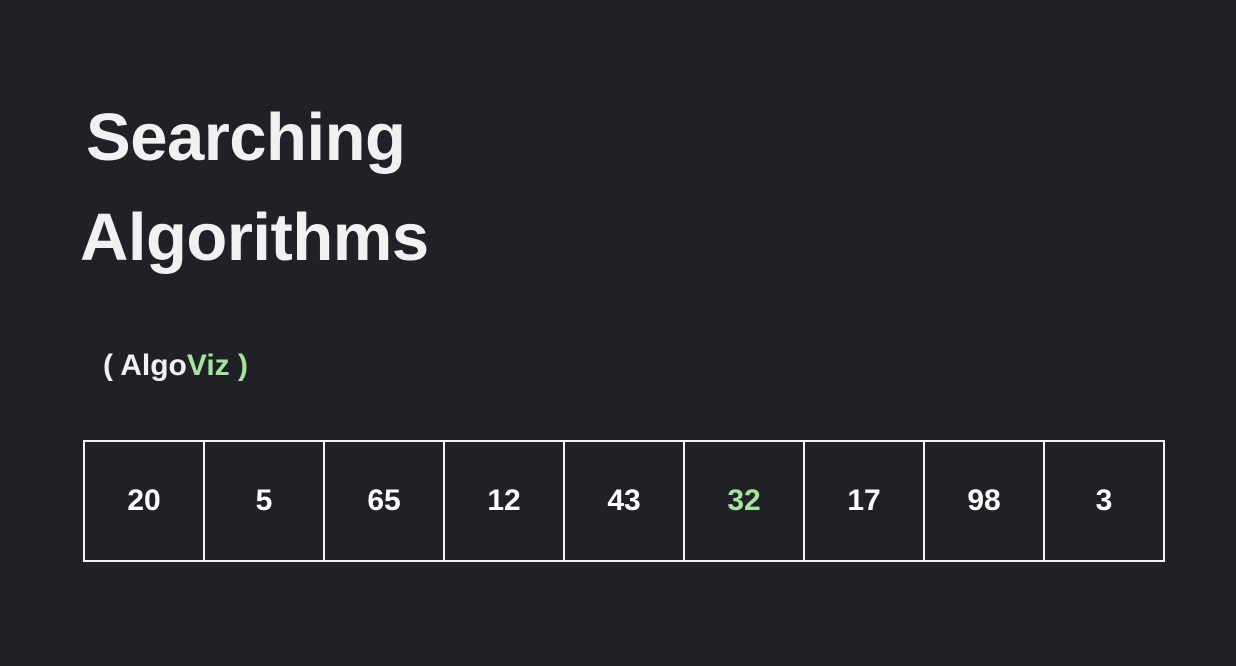  I want to click on subtitle-open-paren: (, so click(112, 365).